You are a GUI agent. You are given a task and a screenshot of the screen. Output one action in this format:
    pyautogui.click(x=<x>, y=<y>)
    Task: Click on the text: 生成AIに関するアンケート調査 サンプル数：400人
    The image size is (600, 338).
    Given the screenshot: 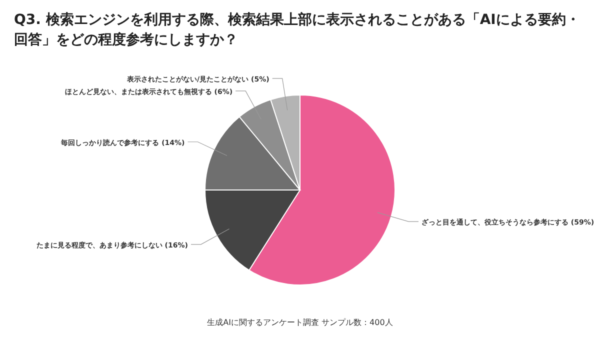 What is the action you would take?
    pyautogui.click(x=300, y=322)
    